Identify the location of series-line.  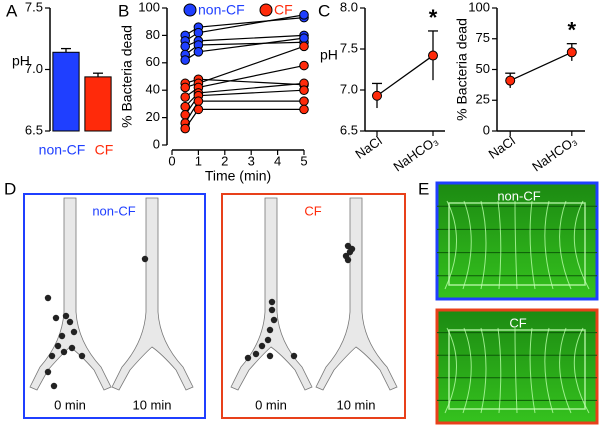
(244, 118).